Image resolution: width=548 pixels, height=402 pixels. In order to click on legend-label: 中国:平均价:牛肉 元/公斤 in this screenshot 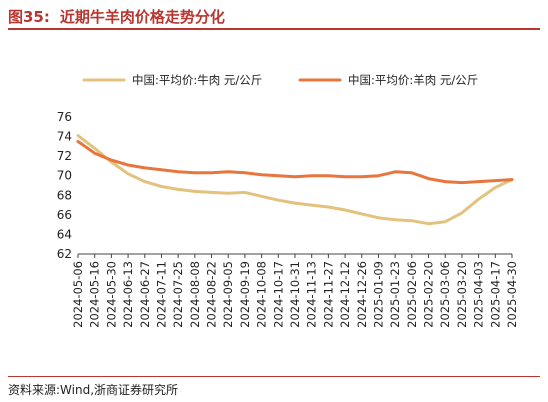, I will do `click(197, 80)`.